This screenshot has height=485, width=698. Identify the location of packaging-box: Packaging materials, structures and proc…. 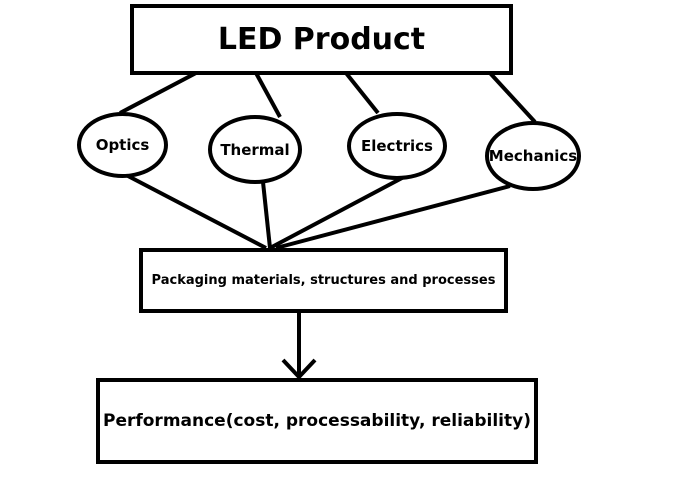
(323, 280).